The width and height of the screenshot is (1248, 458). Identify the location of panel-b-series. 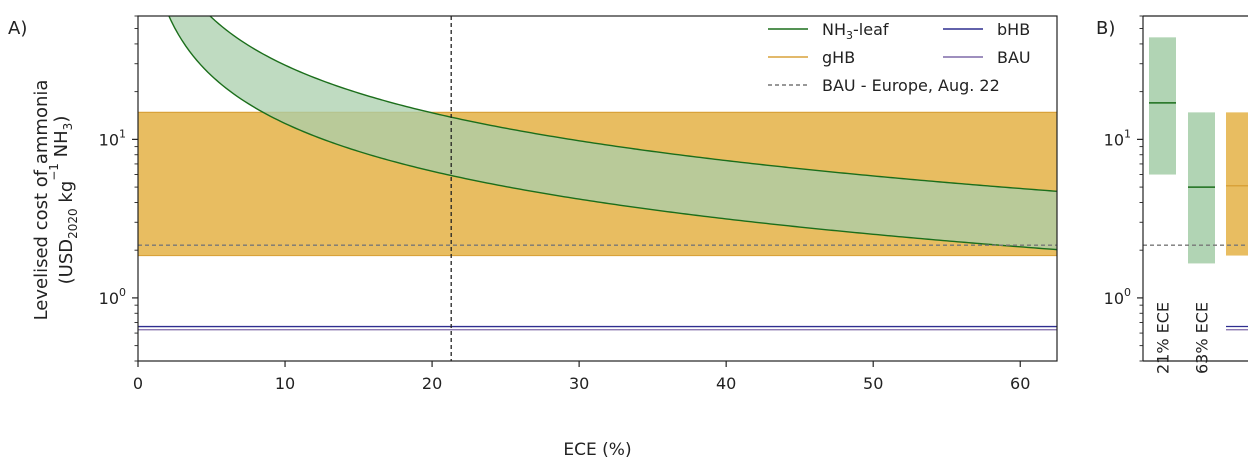
(1195, 184).